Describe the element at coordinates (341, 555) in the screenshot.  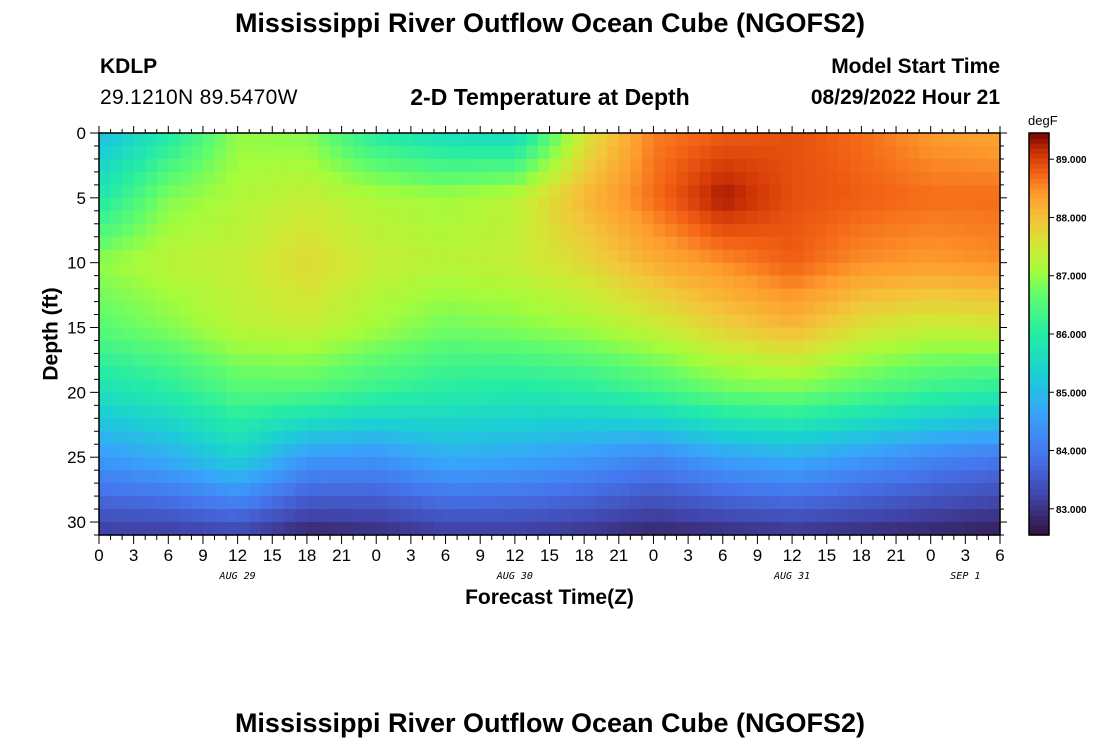
I see `x-tick-label: 21` at that location.